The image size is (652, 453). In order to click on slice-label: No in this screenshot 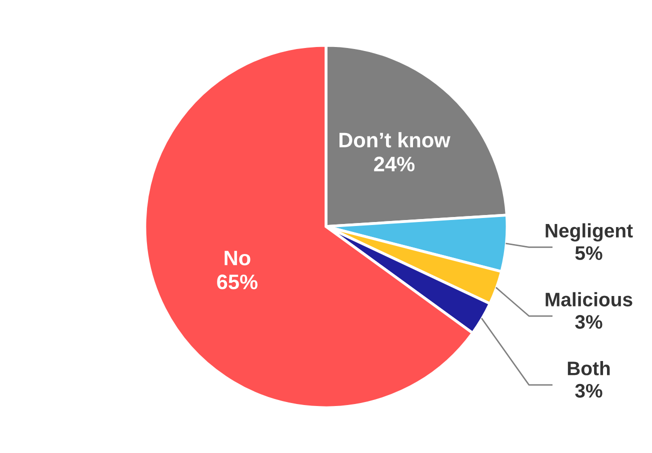, I will do `click(237, 258)`.